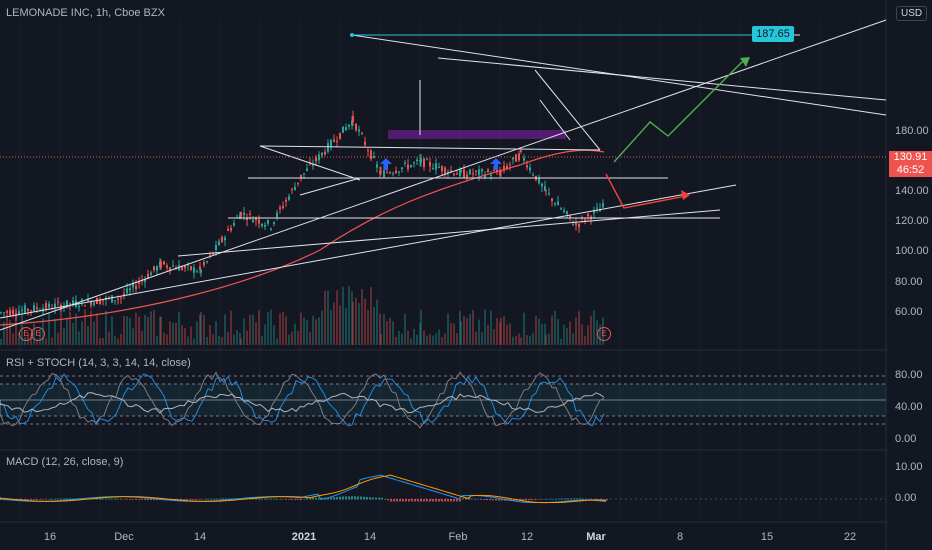 This screenshot has height=550, width=932. I want to click on earnings-marker: E, so click(604, 334).